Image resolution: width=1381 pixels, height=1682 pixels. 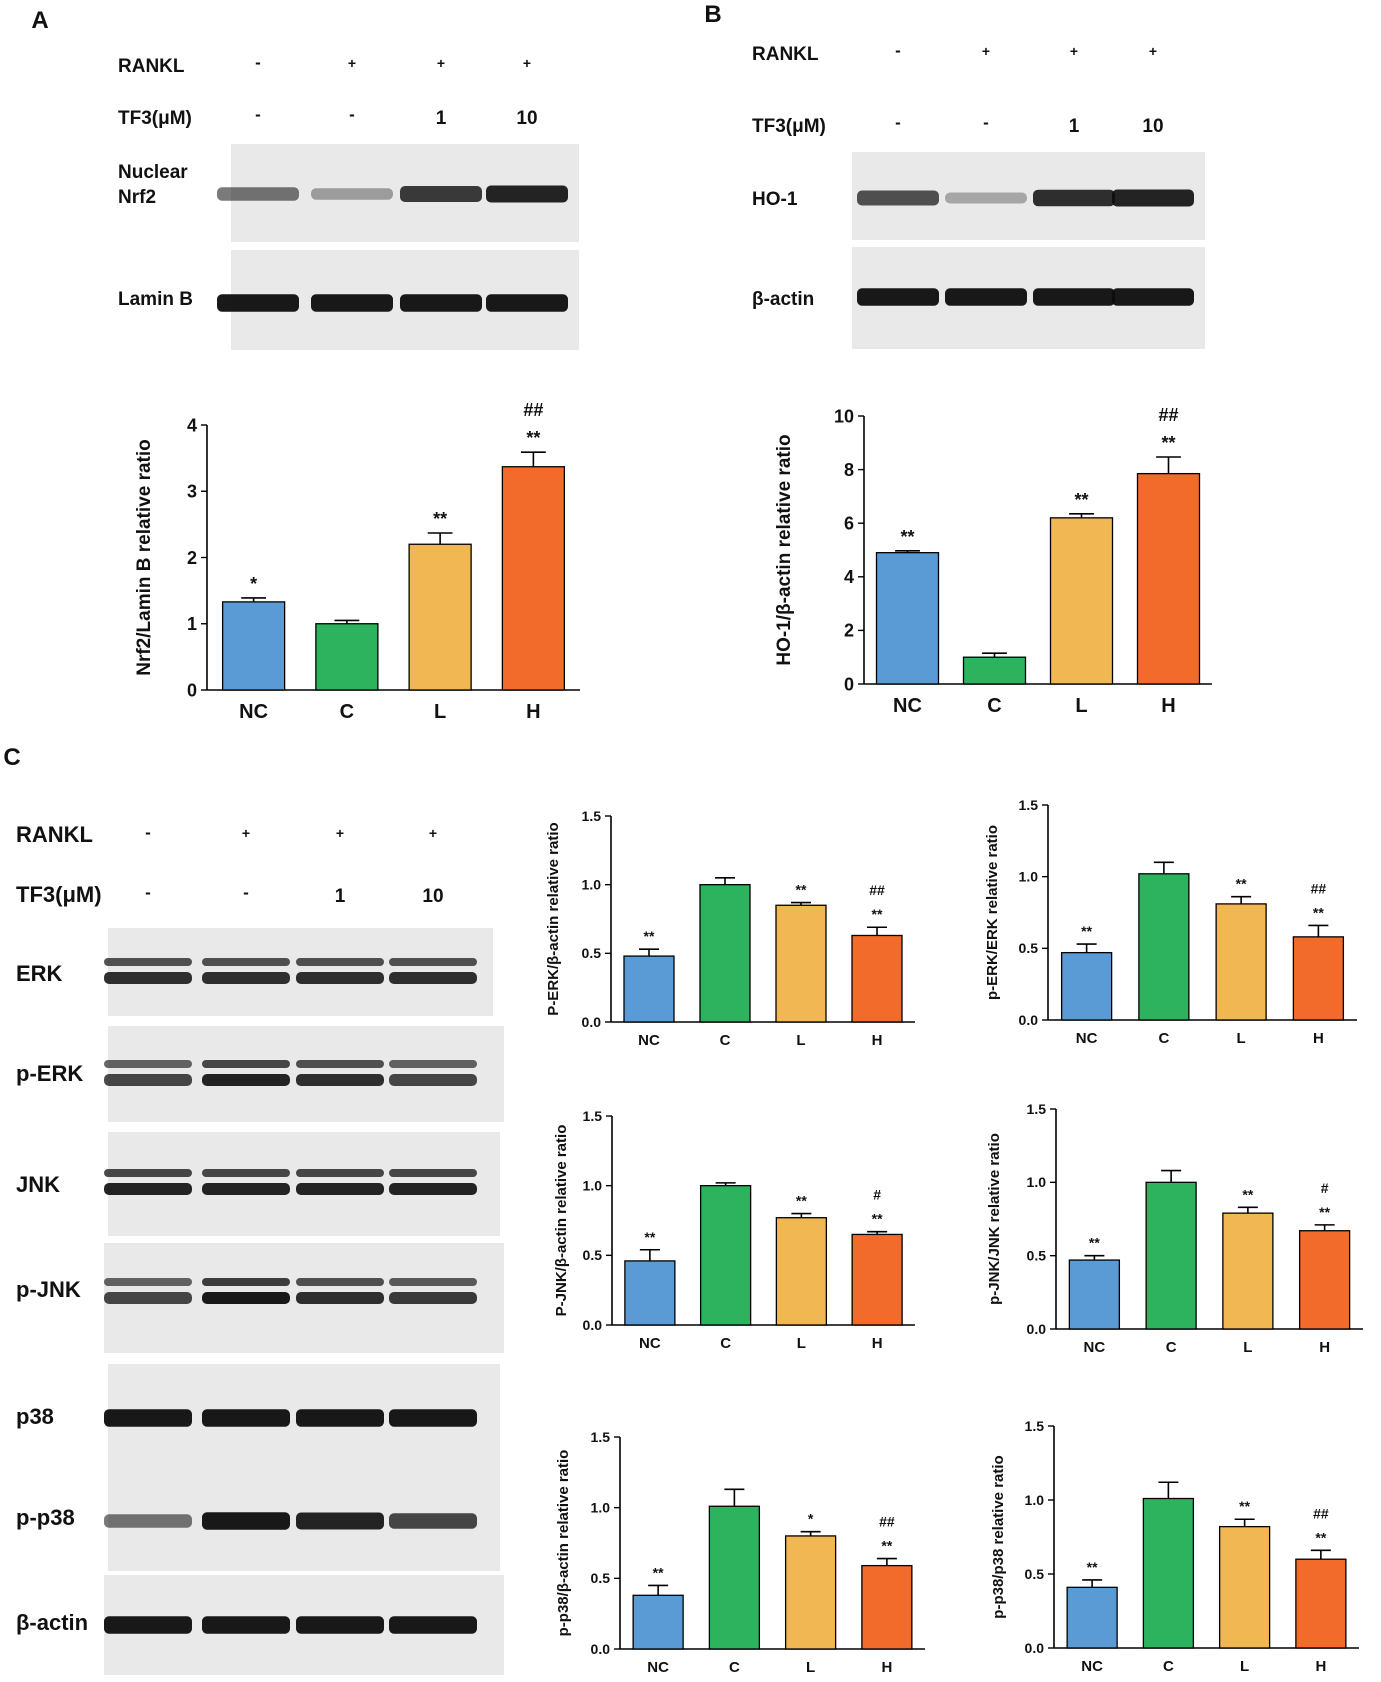 What do you see at coordinates (1325, 1188) in the screenshot?
I see `significance-hash: #` at bounding box center [1325, 1188].